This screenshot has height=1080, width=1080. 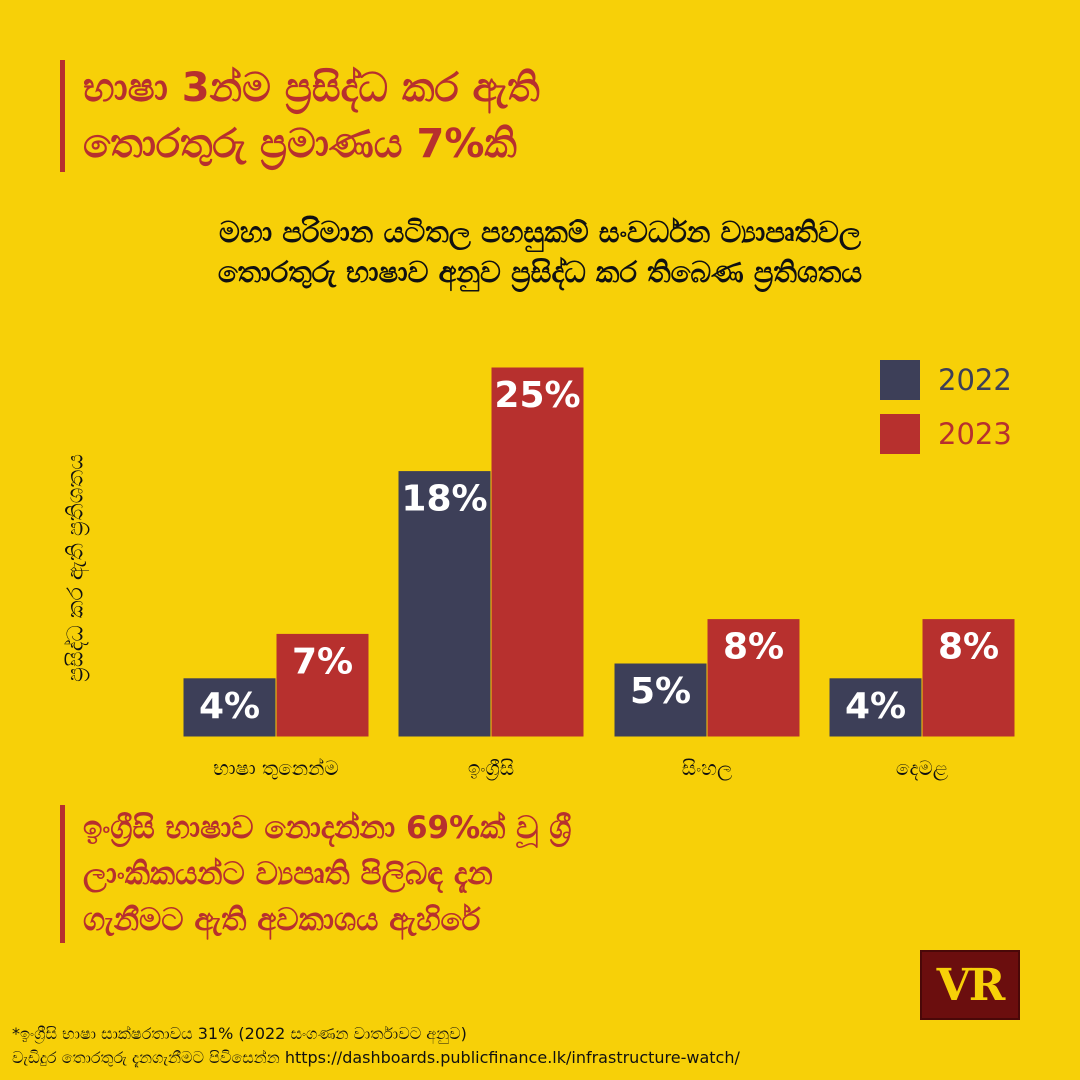 I want to click on headline-line-2: තොරතුරු ප්‍රමාණය 7%කි, so click(x=300, y=144).